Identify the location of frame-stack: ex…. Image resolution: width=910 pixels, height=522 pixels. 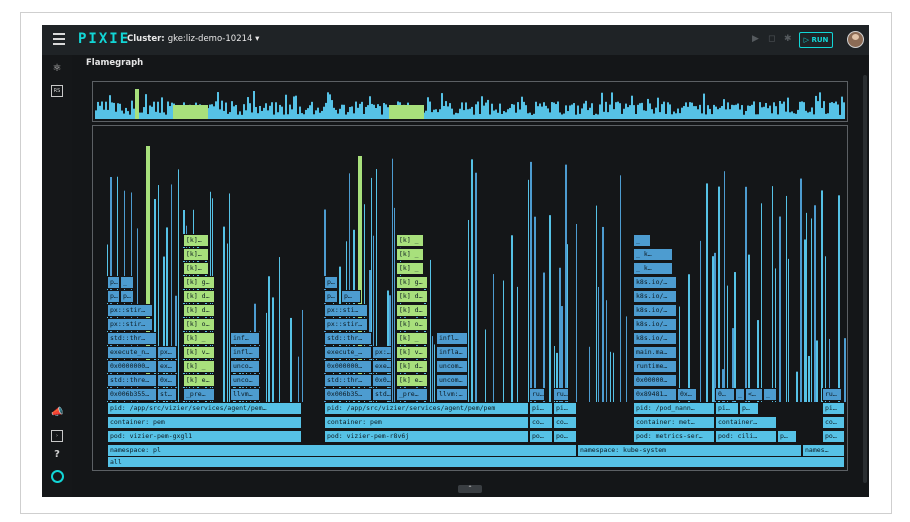
(167, 366).